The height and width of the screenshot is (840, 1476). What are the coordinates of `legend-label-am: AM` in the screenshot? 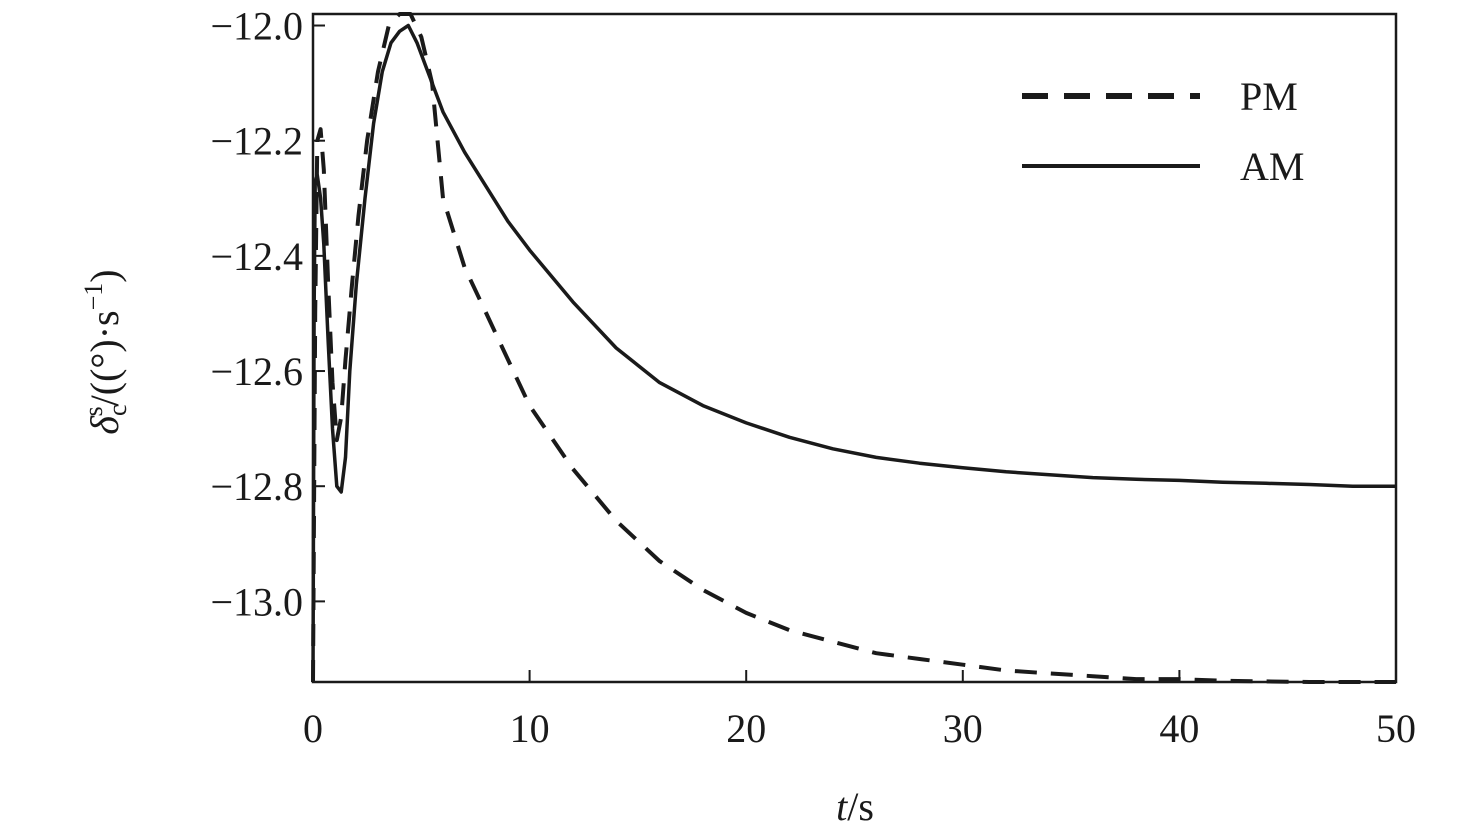 It's located at (1272, 166).